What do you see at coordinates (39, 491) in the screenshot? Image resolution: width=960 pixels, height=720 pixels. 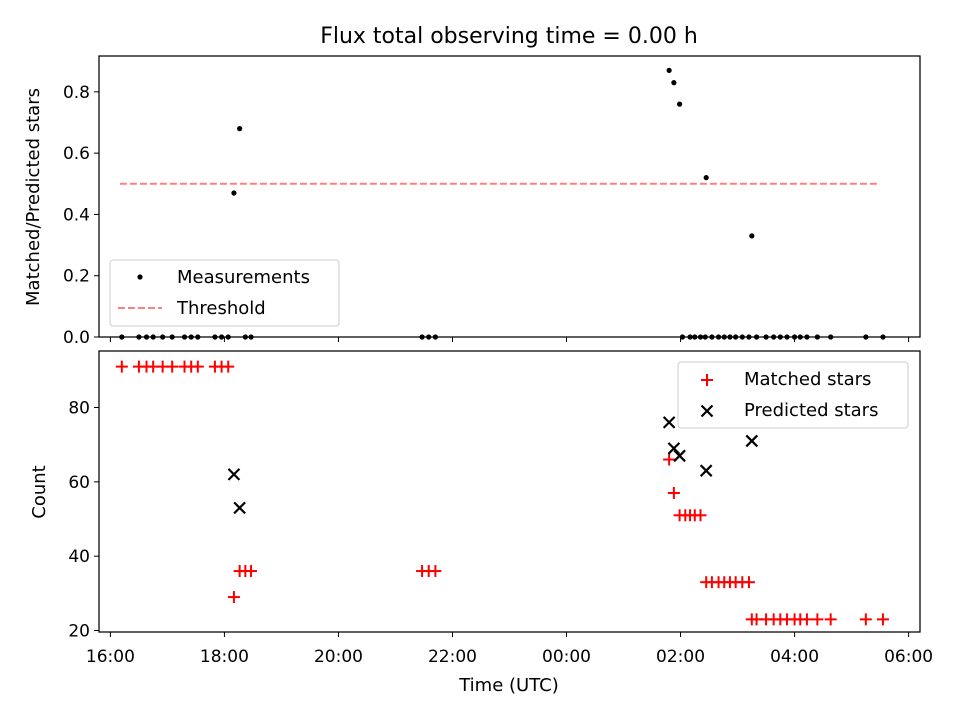 I see `count-y-axis-label: Count` at bounding box center [39, 491].